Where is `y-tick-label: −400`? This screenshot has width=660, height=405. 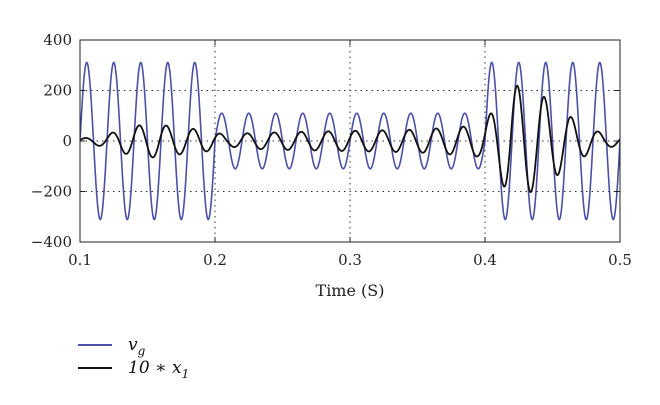
y-tick-label: −400 is located at coordinates (51, 242).